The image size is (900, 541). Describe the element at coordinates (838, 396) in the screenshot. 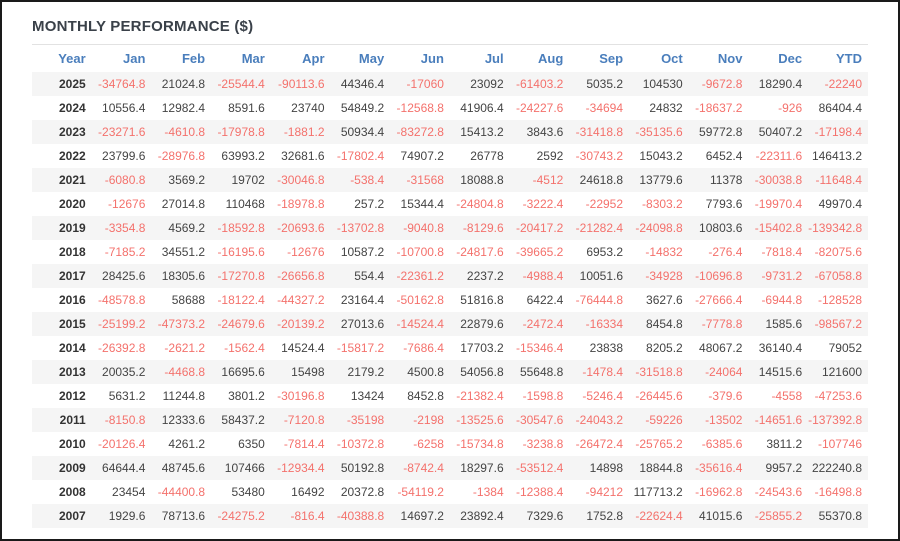

I see `cell-value: -47253.6` at that location.